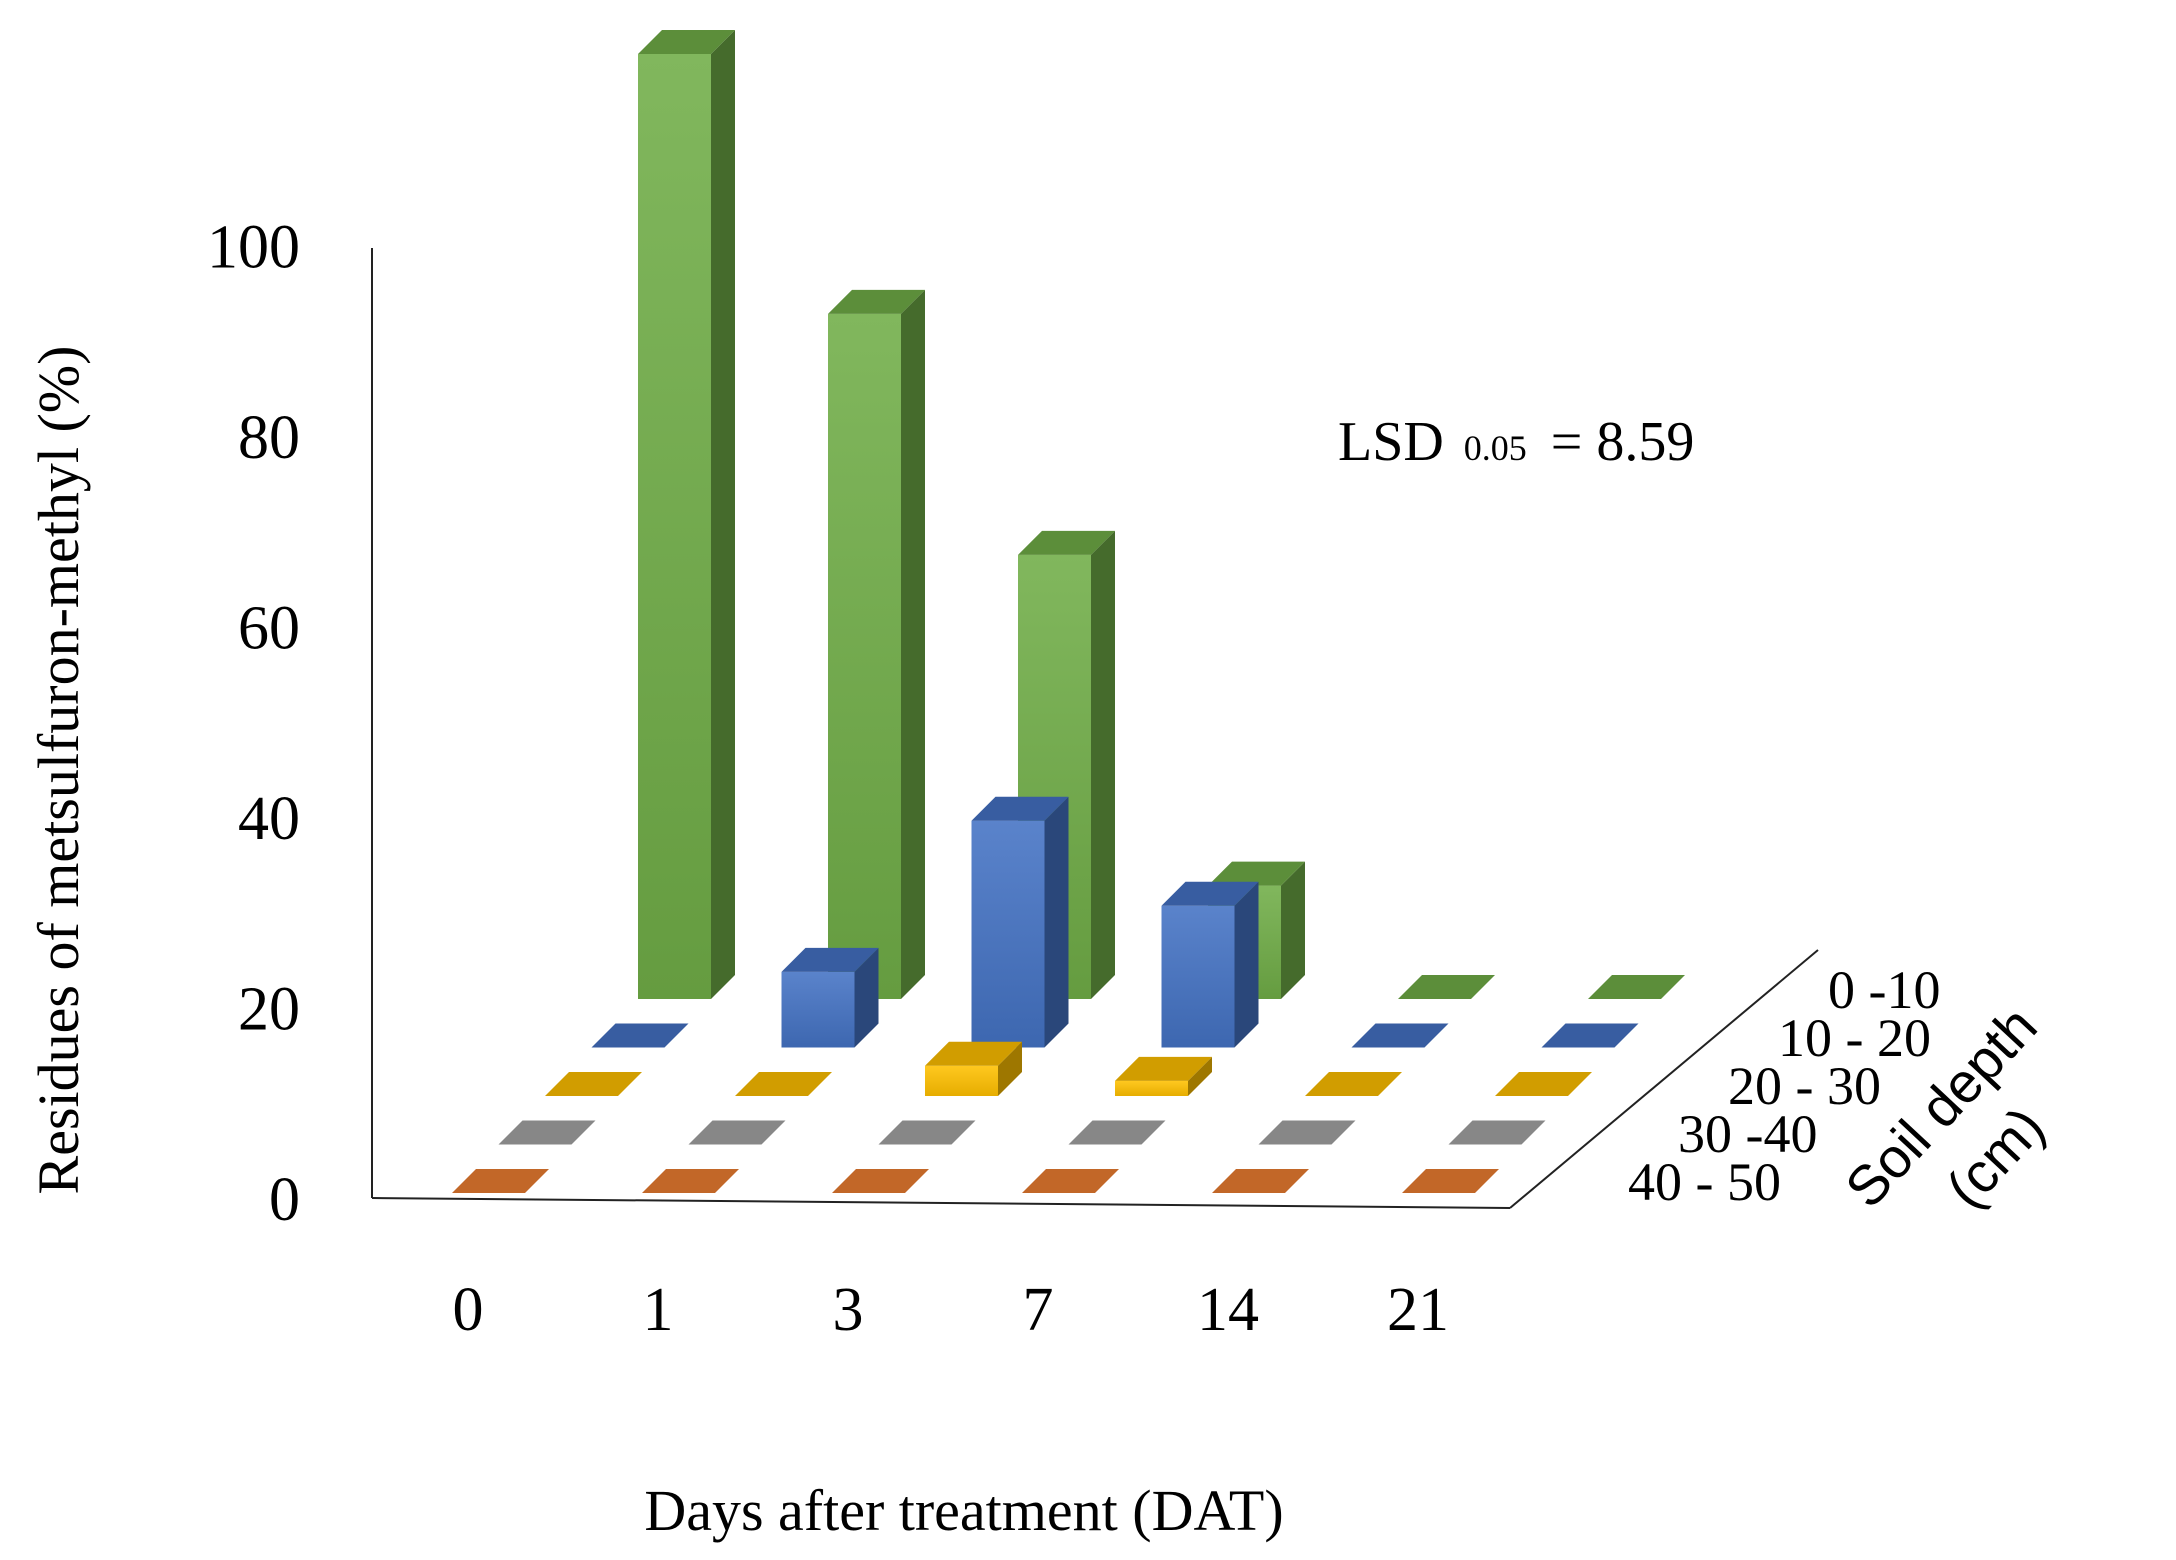  I want to click on x-tick-label: 0, so click(468, 1310).